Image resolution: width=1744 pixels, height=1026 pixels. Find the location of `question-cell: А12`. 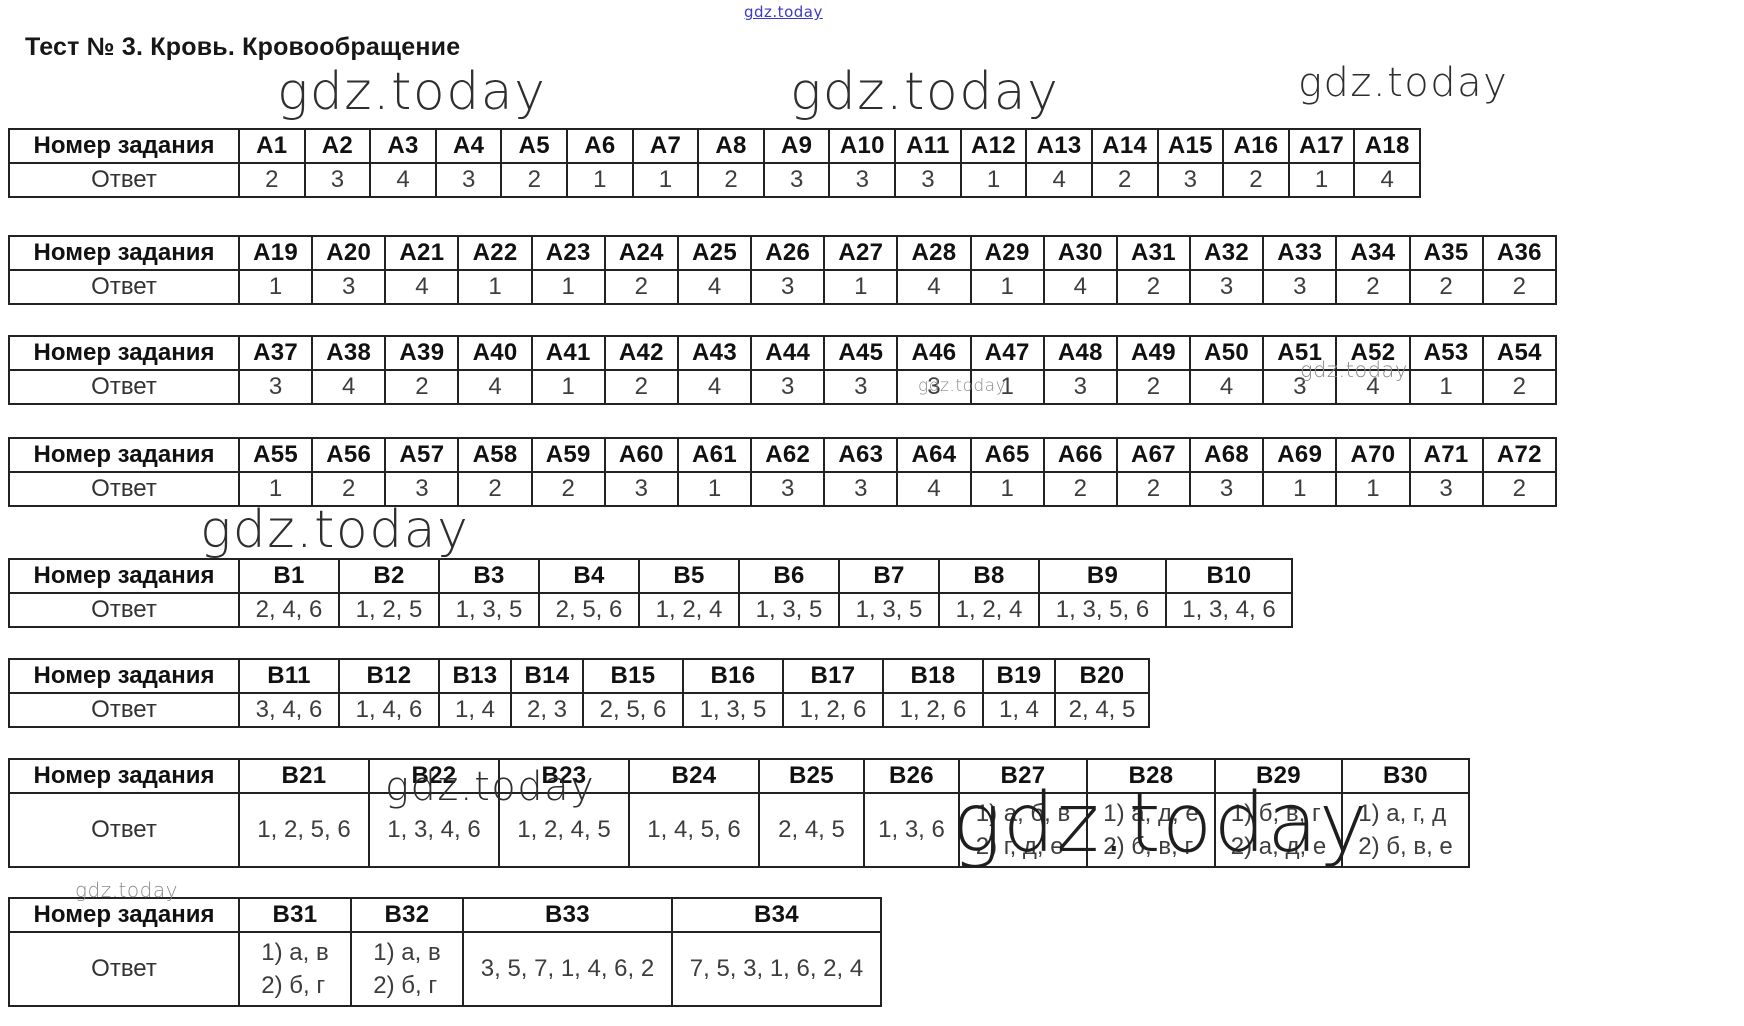

question-cell: А12 is located at coordinates (993, 146).